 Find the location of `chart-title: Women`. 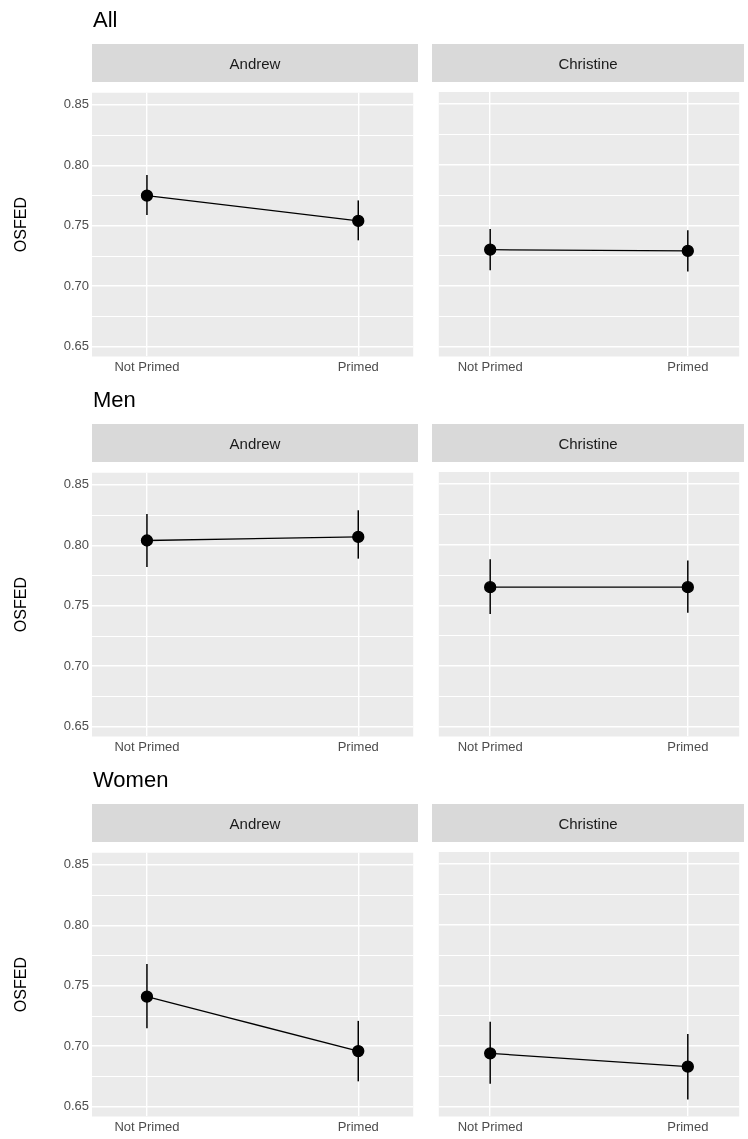

chart-title: Women is located at coordinates (131, 780).